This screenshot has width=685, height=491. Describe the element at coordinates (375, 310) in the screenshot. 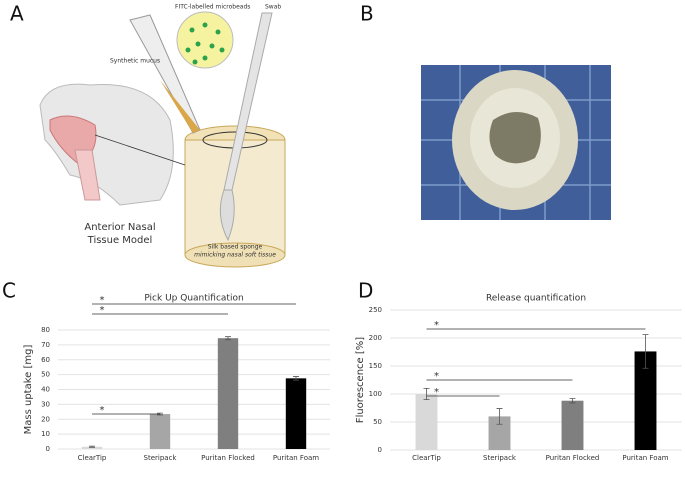

I see `y-tick-label: 250` at that location.